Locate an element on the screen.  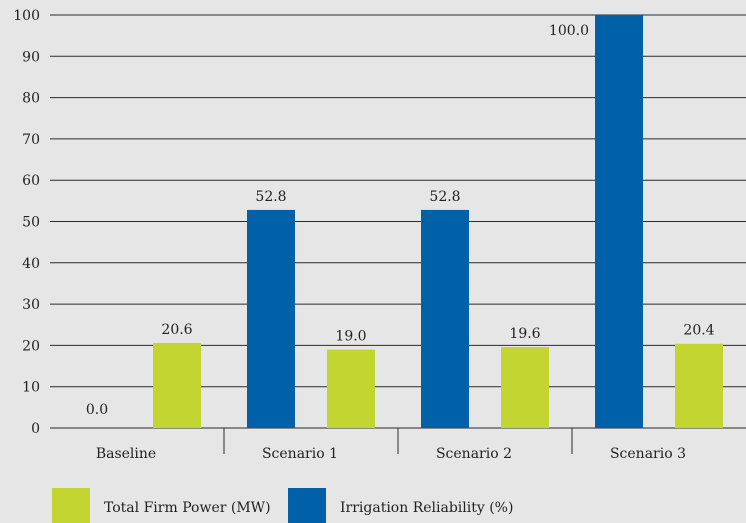
y-tick-label: 20 is located at coordinates (31, 346).